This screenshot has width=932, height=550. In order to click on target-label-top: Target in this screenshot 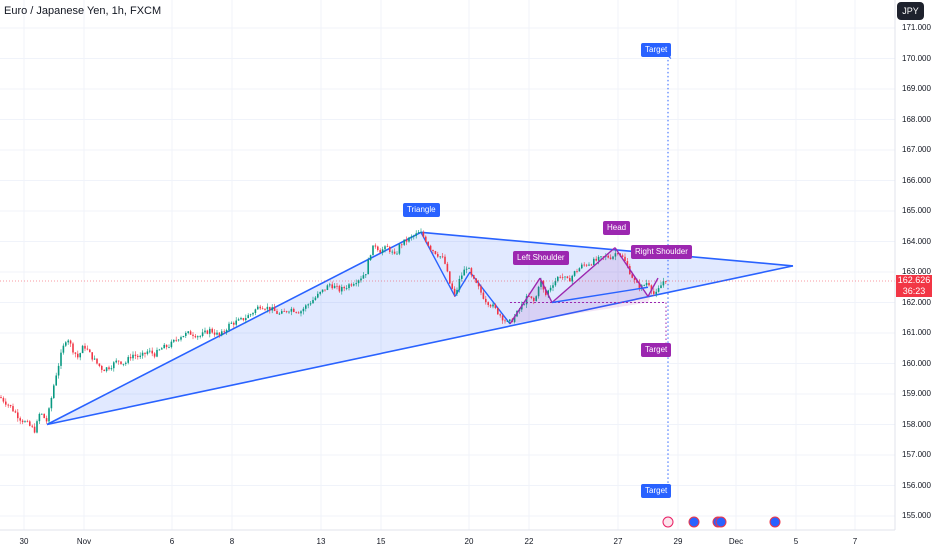, I will do `click(656, 50)`.